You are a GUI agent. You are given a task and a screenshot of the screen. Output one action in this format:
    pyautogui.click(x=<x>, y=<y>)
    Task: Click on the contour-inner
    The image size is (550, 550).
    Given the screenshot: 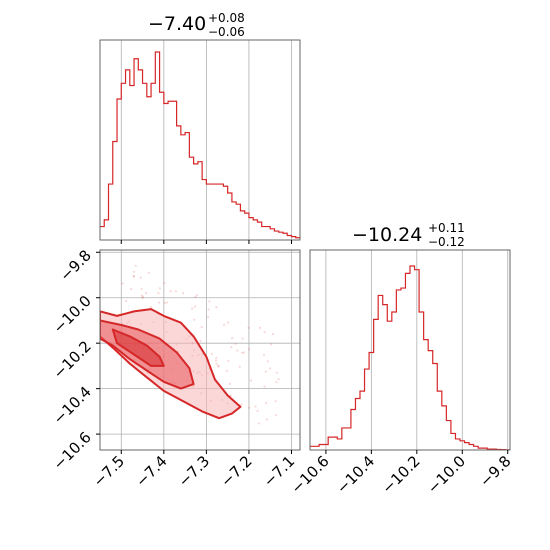 What is the action you would take?
    pyautogui.click(x=138, y=347)
    